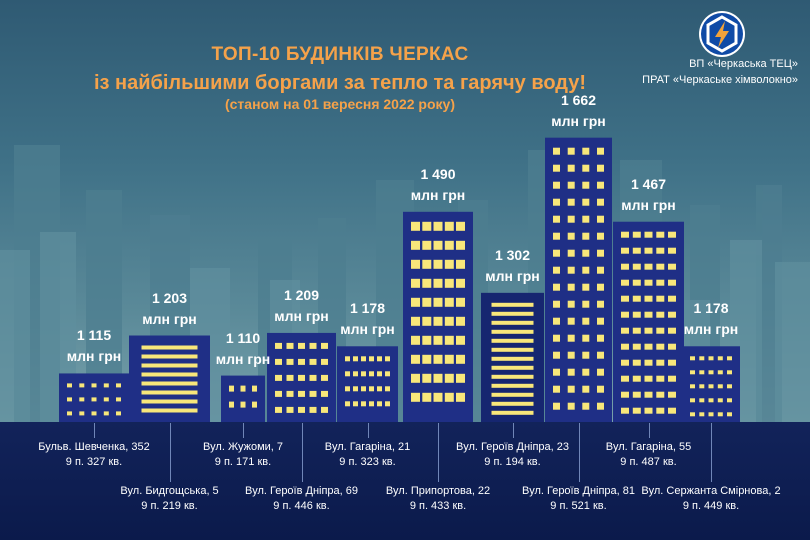  What do you see at coordinates (243, 455) in the screenshot?
I see `category-label: Вул. Жужоми, 7 9 п. 171 кв.` at bounding box center [243, 455].